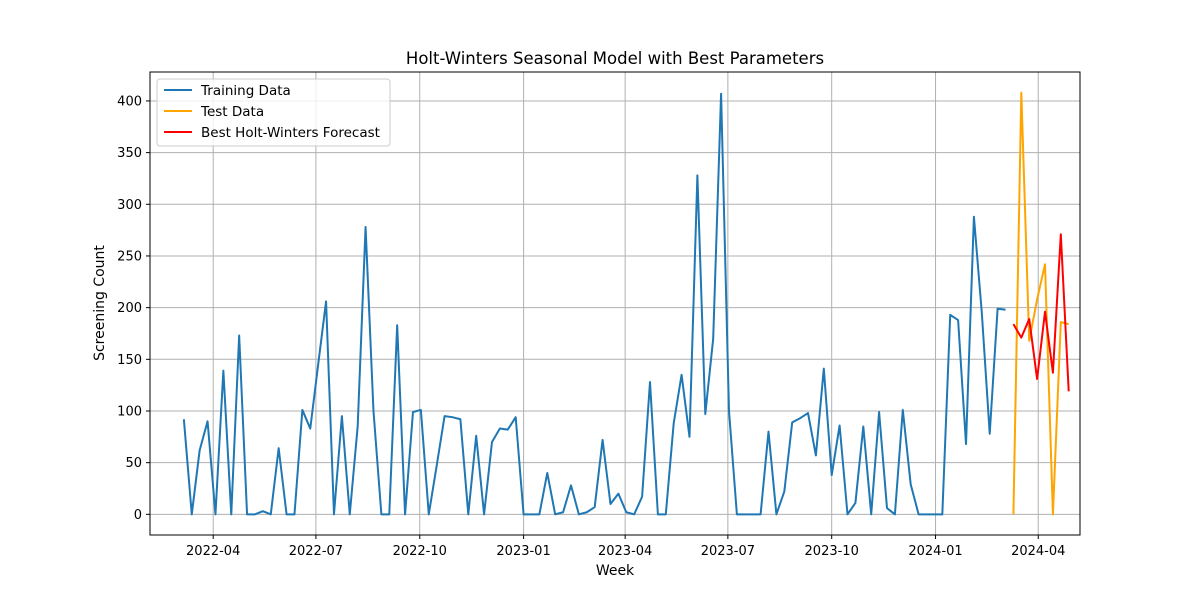 The width and height of the screenshot is (1200, 600). Describe the element at coordinates (129, 360) in the screenshot. I see `y-tick-label: 150` at that location.